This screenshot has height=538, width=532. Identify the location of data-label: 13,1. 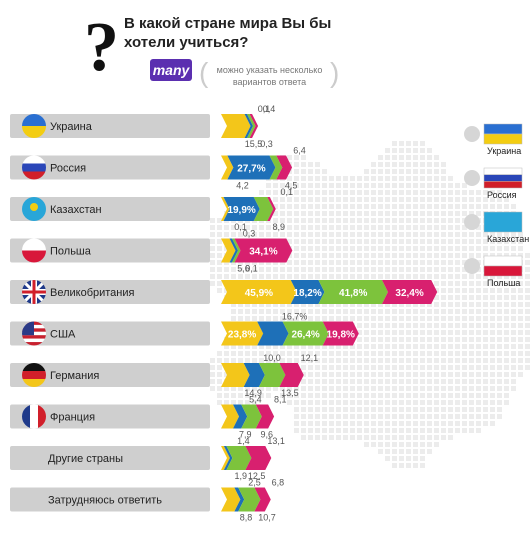
(276, 441).